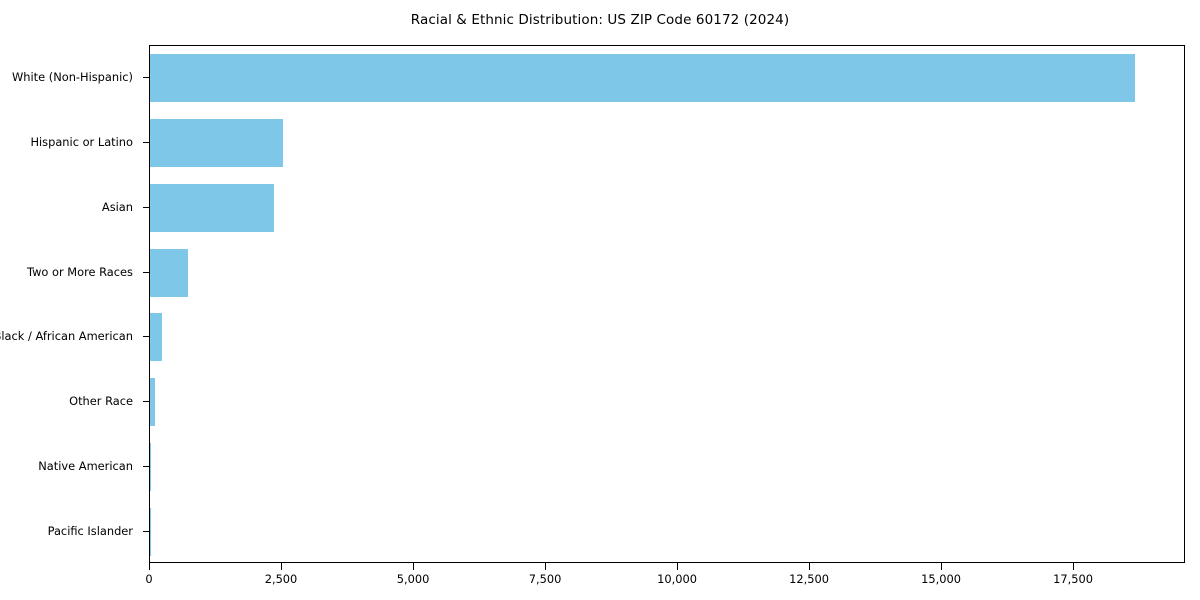 The height and width of the screenshot is (600, 1200). Describe the element at coordinates (413, 579) in the screenshot. I see `x-axis-tick-label: 5,000` at that location.